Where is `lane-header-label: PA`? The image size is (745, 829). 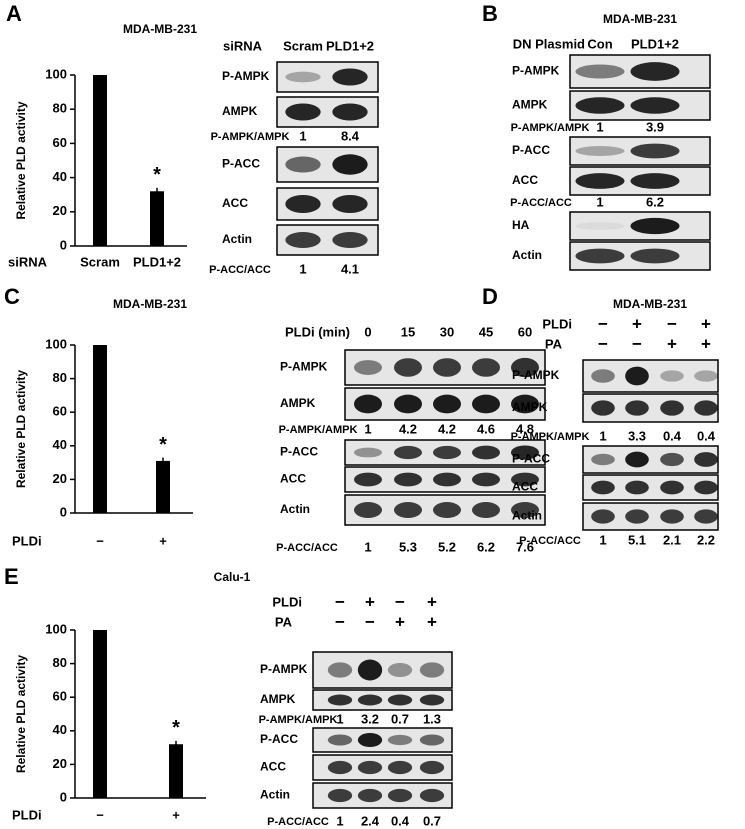 lane-header-label: PA is located at coordinates (284, 621).